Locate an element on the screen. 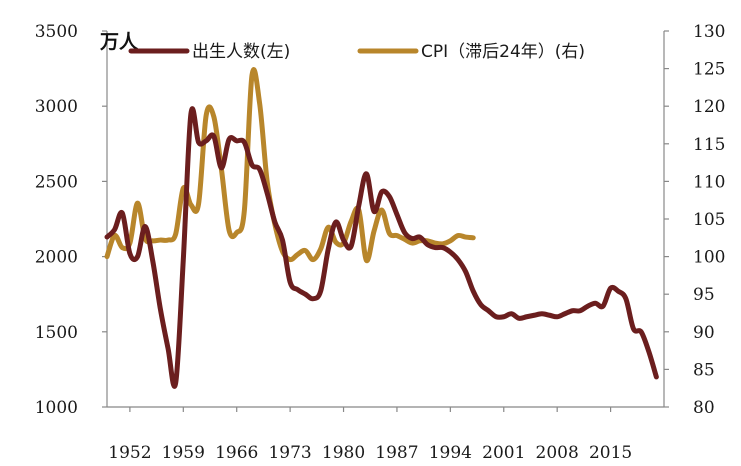 This screenshot has height=466, width=741. right-y-axis: 80 85 90 95 100 105 110 115 120 125 130 is located at coordinates (694, 220).